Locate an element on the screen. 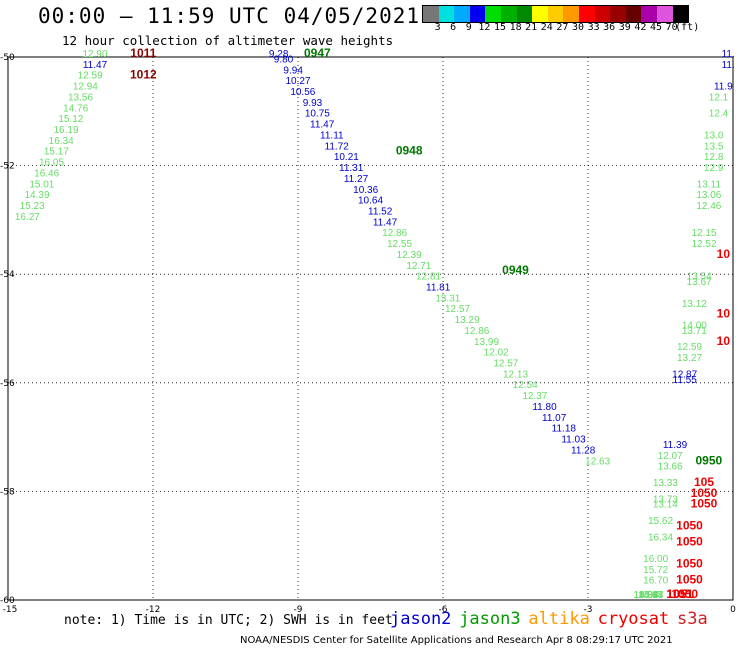 The width and height of the screenshot is (740, 650). colorbar-label: 9 is located at coordinates (468, 27).